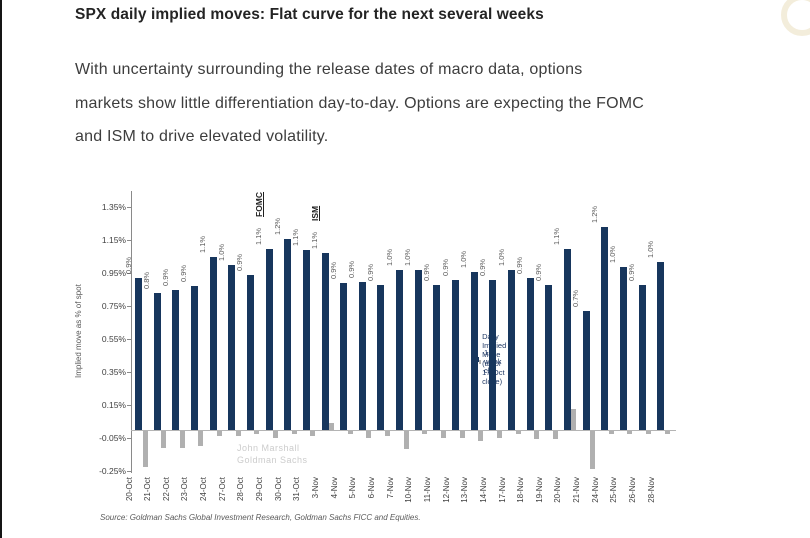 This screenshot has height=538, width=810. What do you see at coordinates (259, 204) in the screenshot?
I see `event-annotation: FOMC` at bounding box center [259, 204].